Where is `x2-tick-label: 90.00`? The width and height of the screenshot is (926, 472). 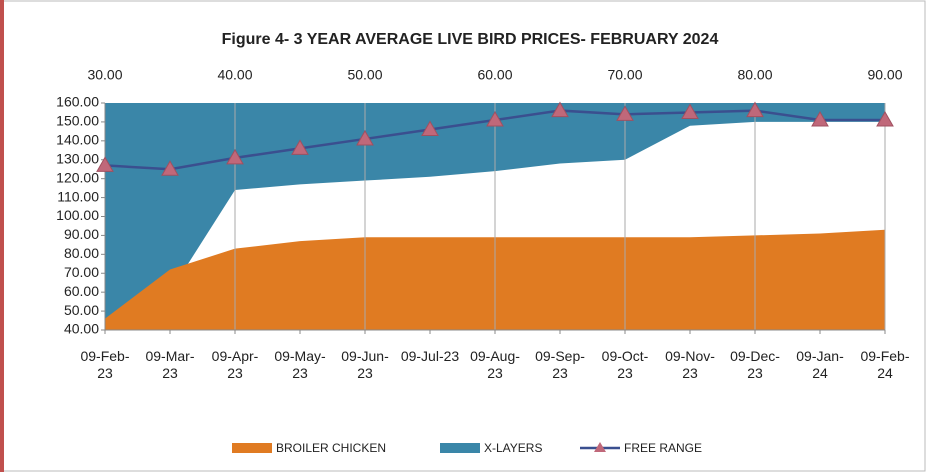 x2-tick-label: 90.00 is located at coordinates (884, 75).